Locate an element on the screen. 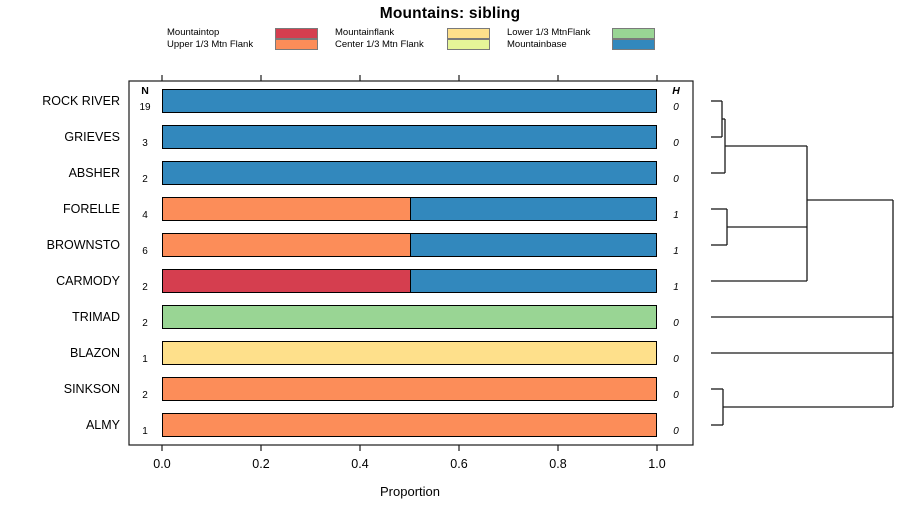 Image resolution: width=900 pixels, height=520 pixels. row-label: CARMODY is located at coordinates (88, 281).